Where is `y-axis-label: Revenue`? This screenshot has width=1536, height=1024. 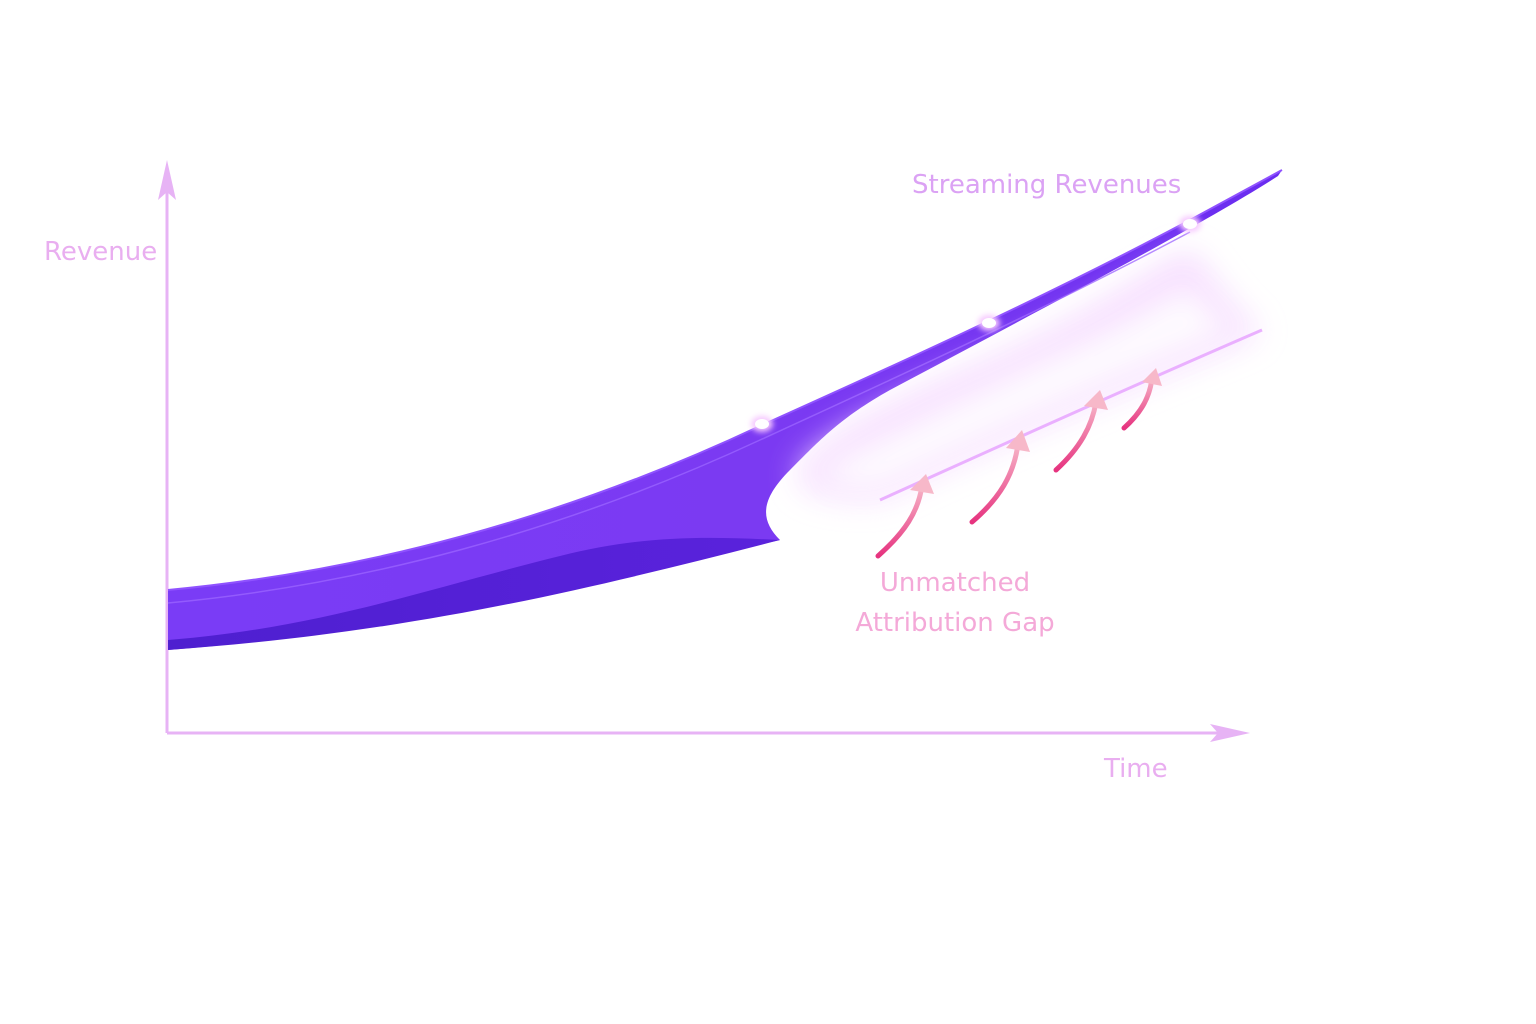 y-axis-label: Revenue is located at coordinates (100, 252).